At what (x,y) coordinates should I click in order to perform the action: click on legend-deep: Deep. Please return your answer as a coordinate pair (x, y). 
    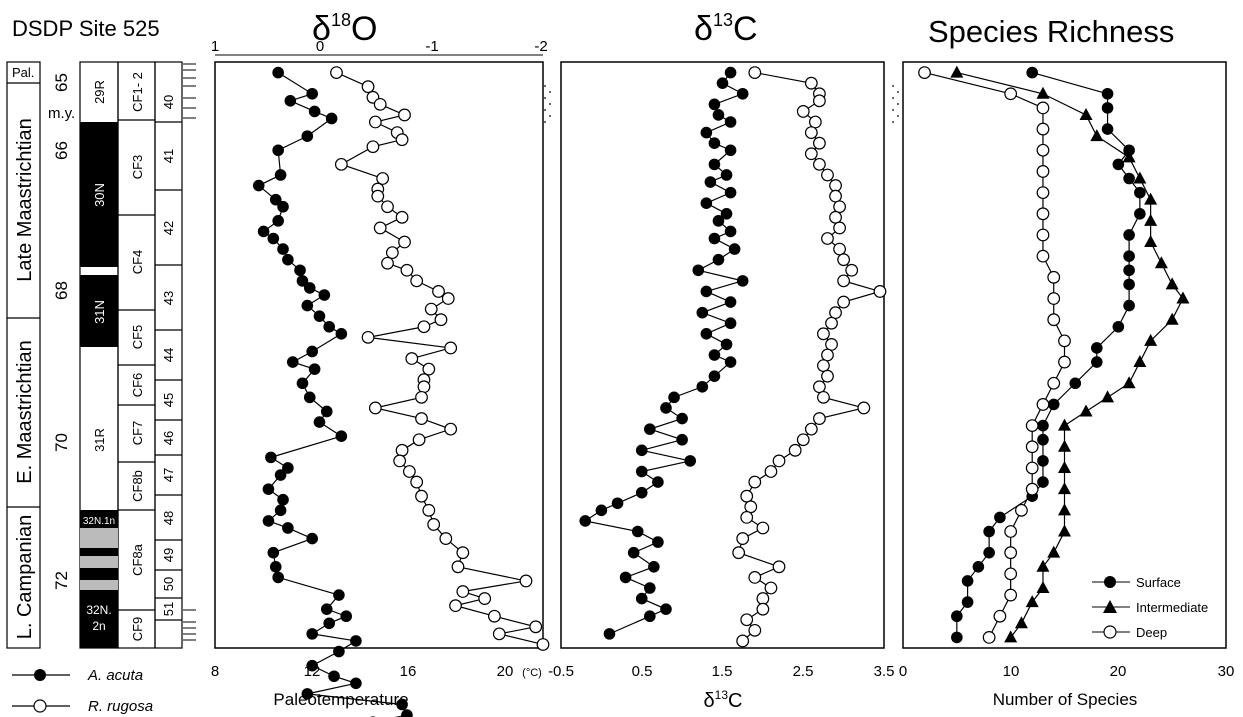
    Looking at the image, I should click on (1151, 632).